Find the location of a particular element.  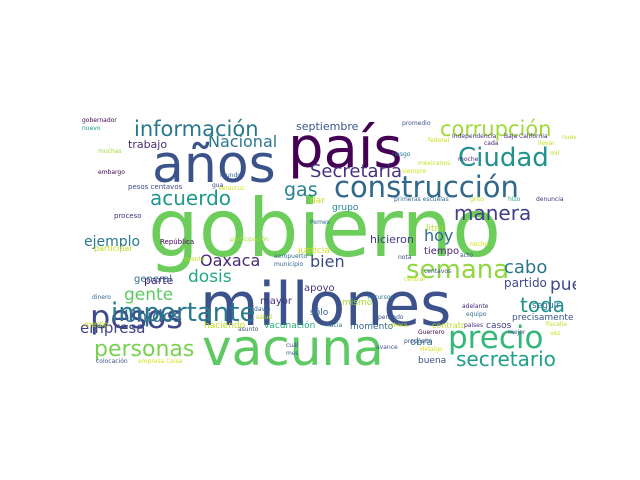

word-gua: gua is located at coordinates (218, 185).